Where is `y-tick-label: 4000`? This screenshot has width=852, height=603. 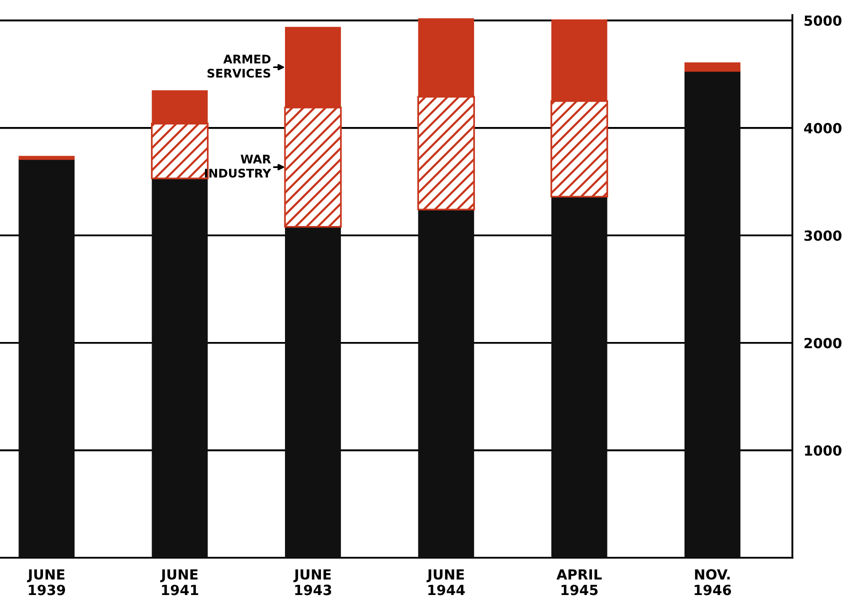 y-tick-label: 4000 is located at coordinates (823, 128).